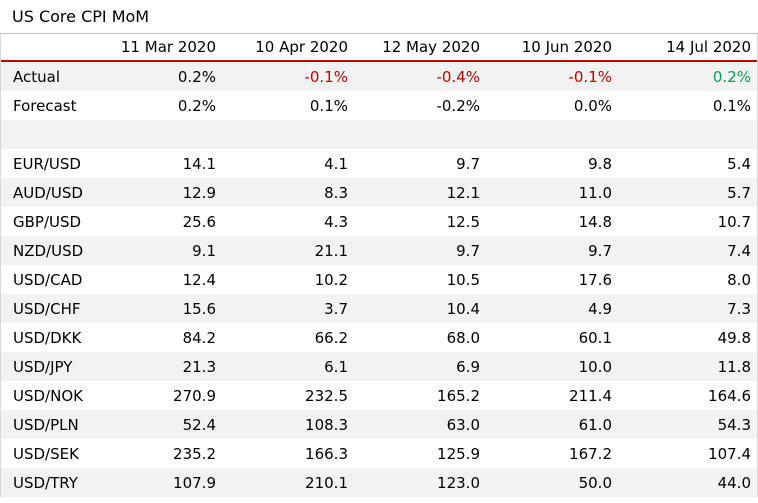 Image resolution: width=758 pixels, height=503 pixels. I want to click on pair-value: 6.9, so click(420, 366).